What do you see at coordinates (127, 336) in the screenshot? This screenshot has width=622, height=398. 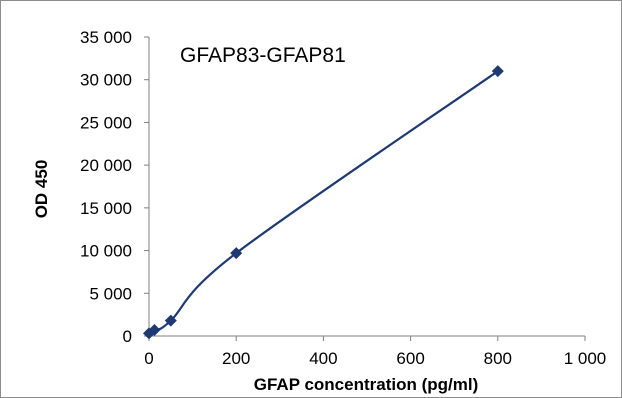 I see `y-tick-label: 0` at bounding box center [127, 336].